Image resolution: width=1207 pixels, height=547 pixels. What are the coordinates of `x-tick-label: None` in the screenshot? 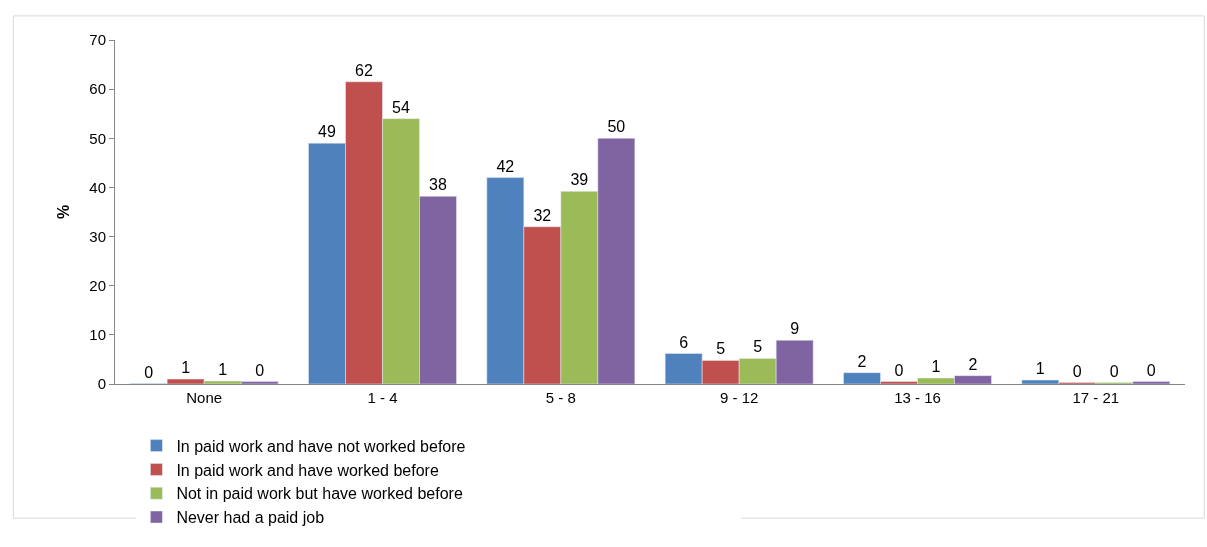 It's located at (204, 397).